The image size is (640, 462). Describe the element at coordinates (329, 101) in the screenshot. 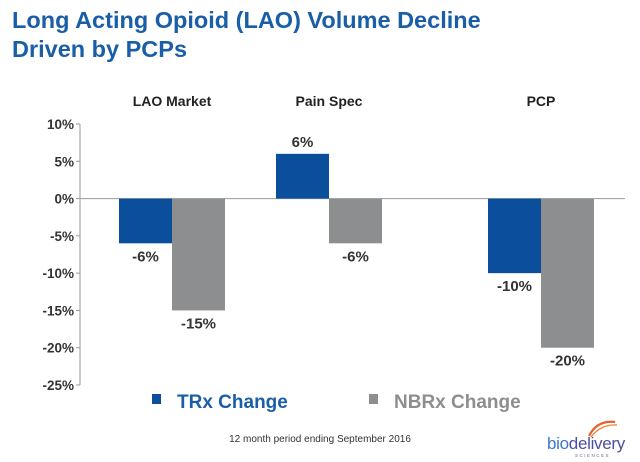

I see `category-label: Pain Spec` at that location.